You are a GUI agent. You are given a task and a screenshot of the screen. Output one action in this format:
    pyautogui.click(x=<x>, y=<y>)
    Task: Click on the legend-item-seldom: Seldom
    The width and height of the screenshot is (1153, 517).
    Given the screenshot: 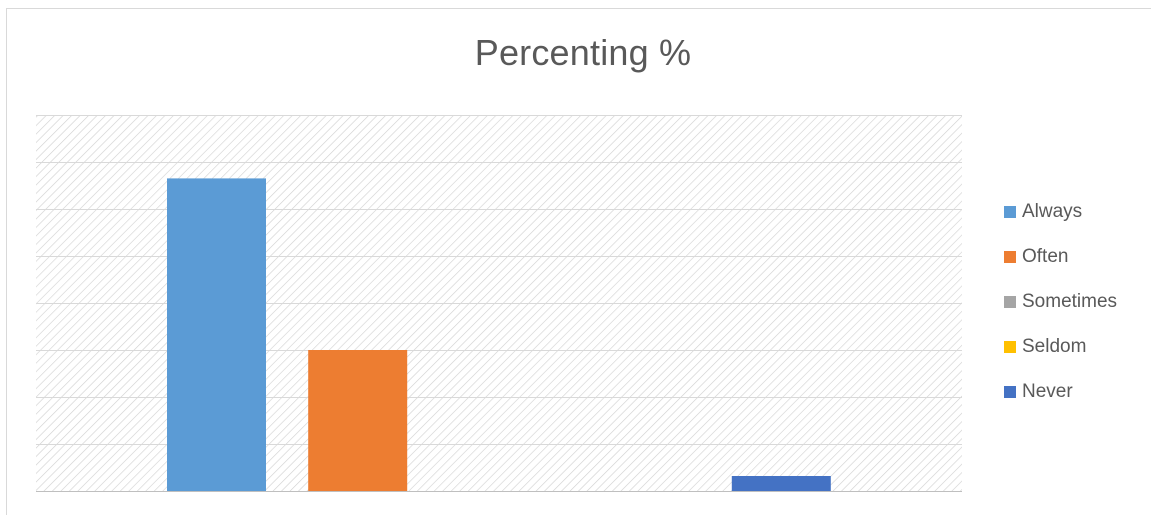 What is the action you would take?
    pyautogui.click(x=1078, y=357)
    